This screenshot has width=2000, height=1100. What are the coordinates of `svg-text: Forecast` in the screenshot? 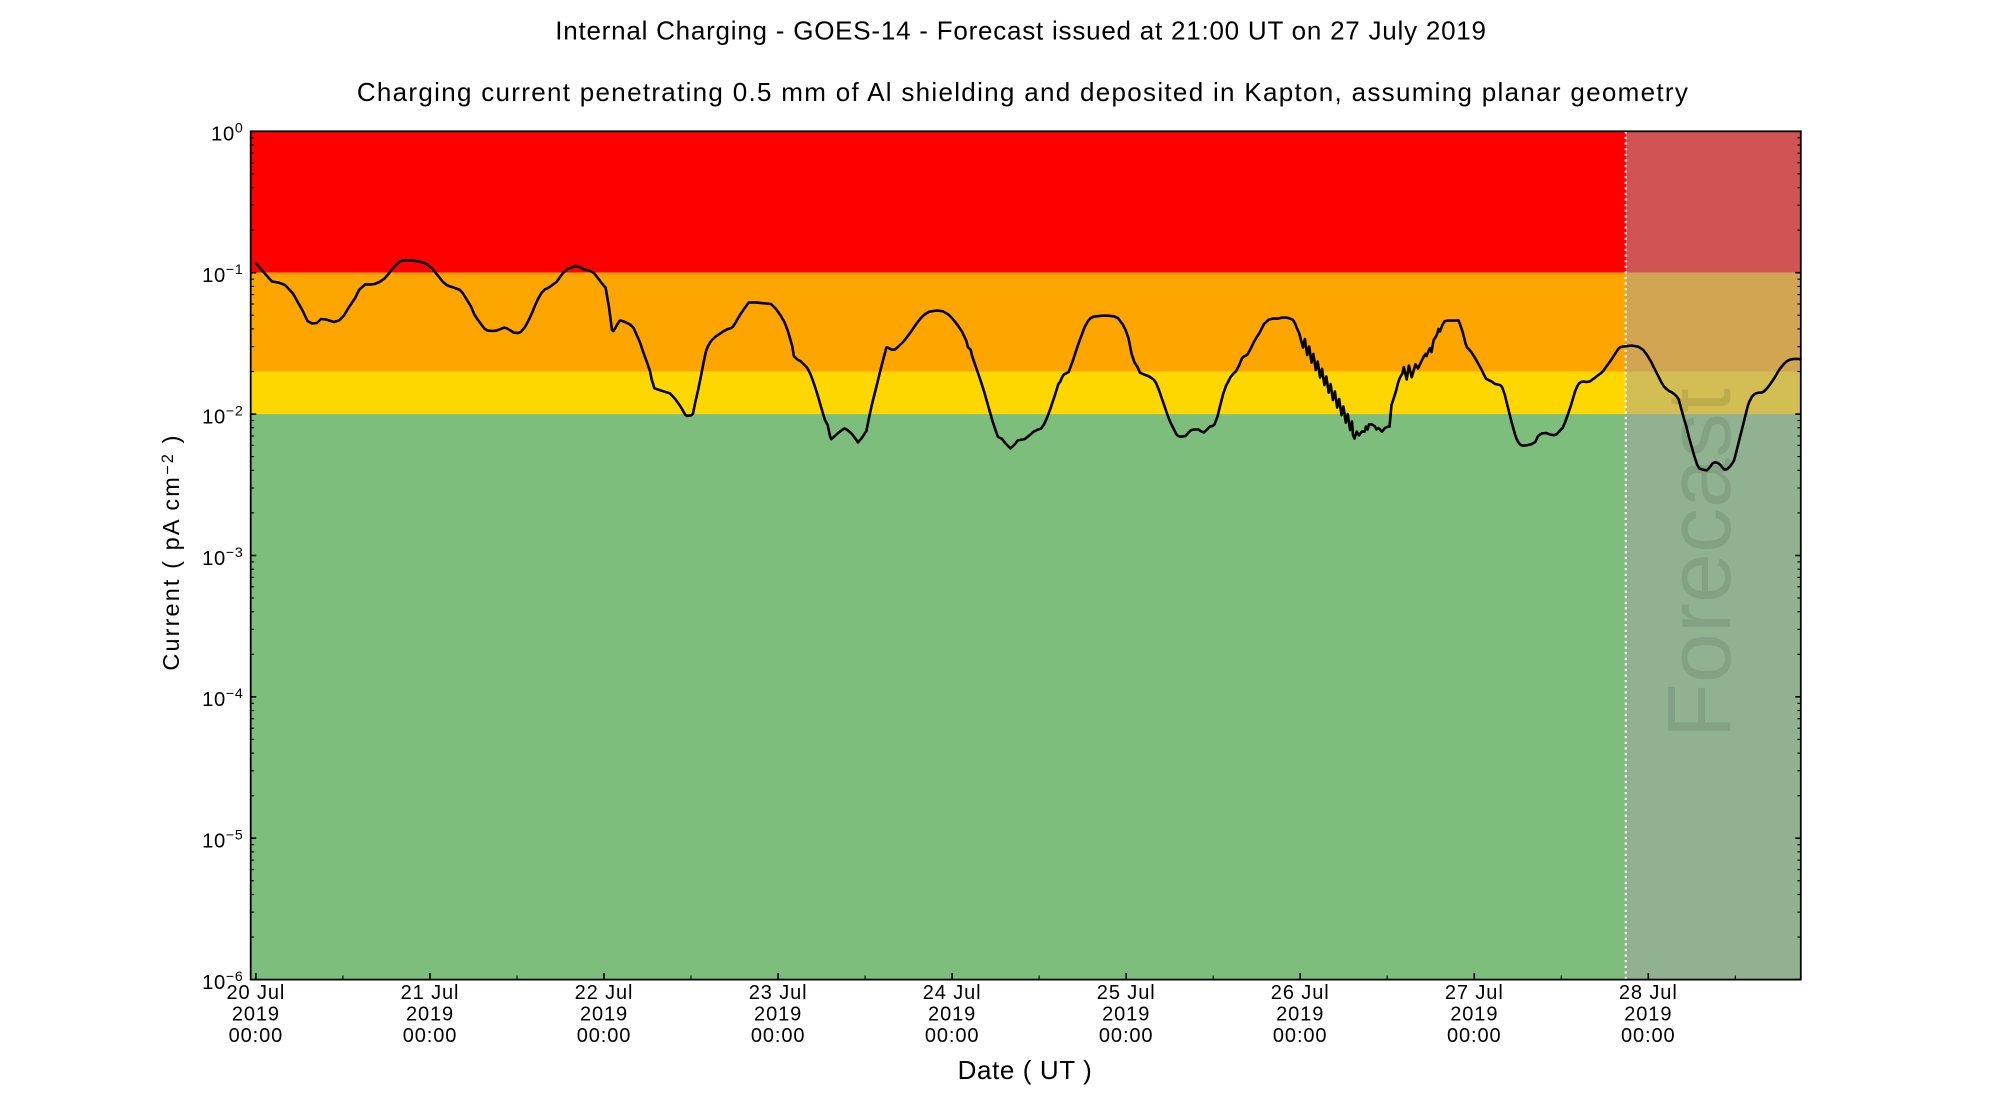 It's located at (1700, 563).